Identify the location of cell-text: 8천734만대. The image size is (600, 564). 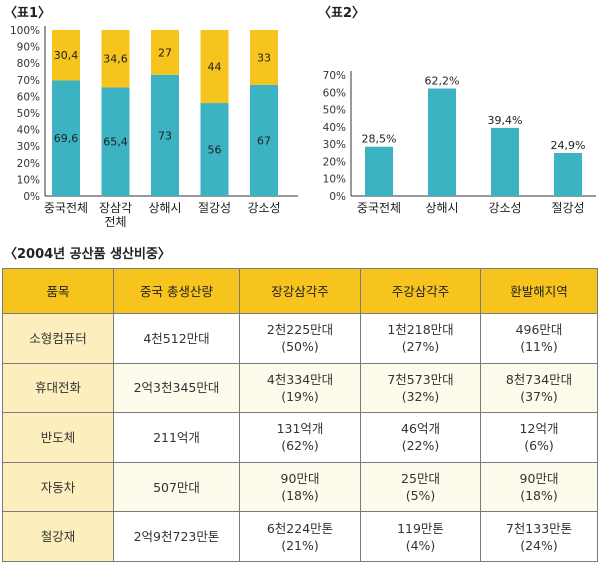
(539, 379).